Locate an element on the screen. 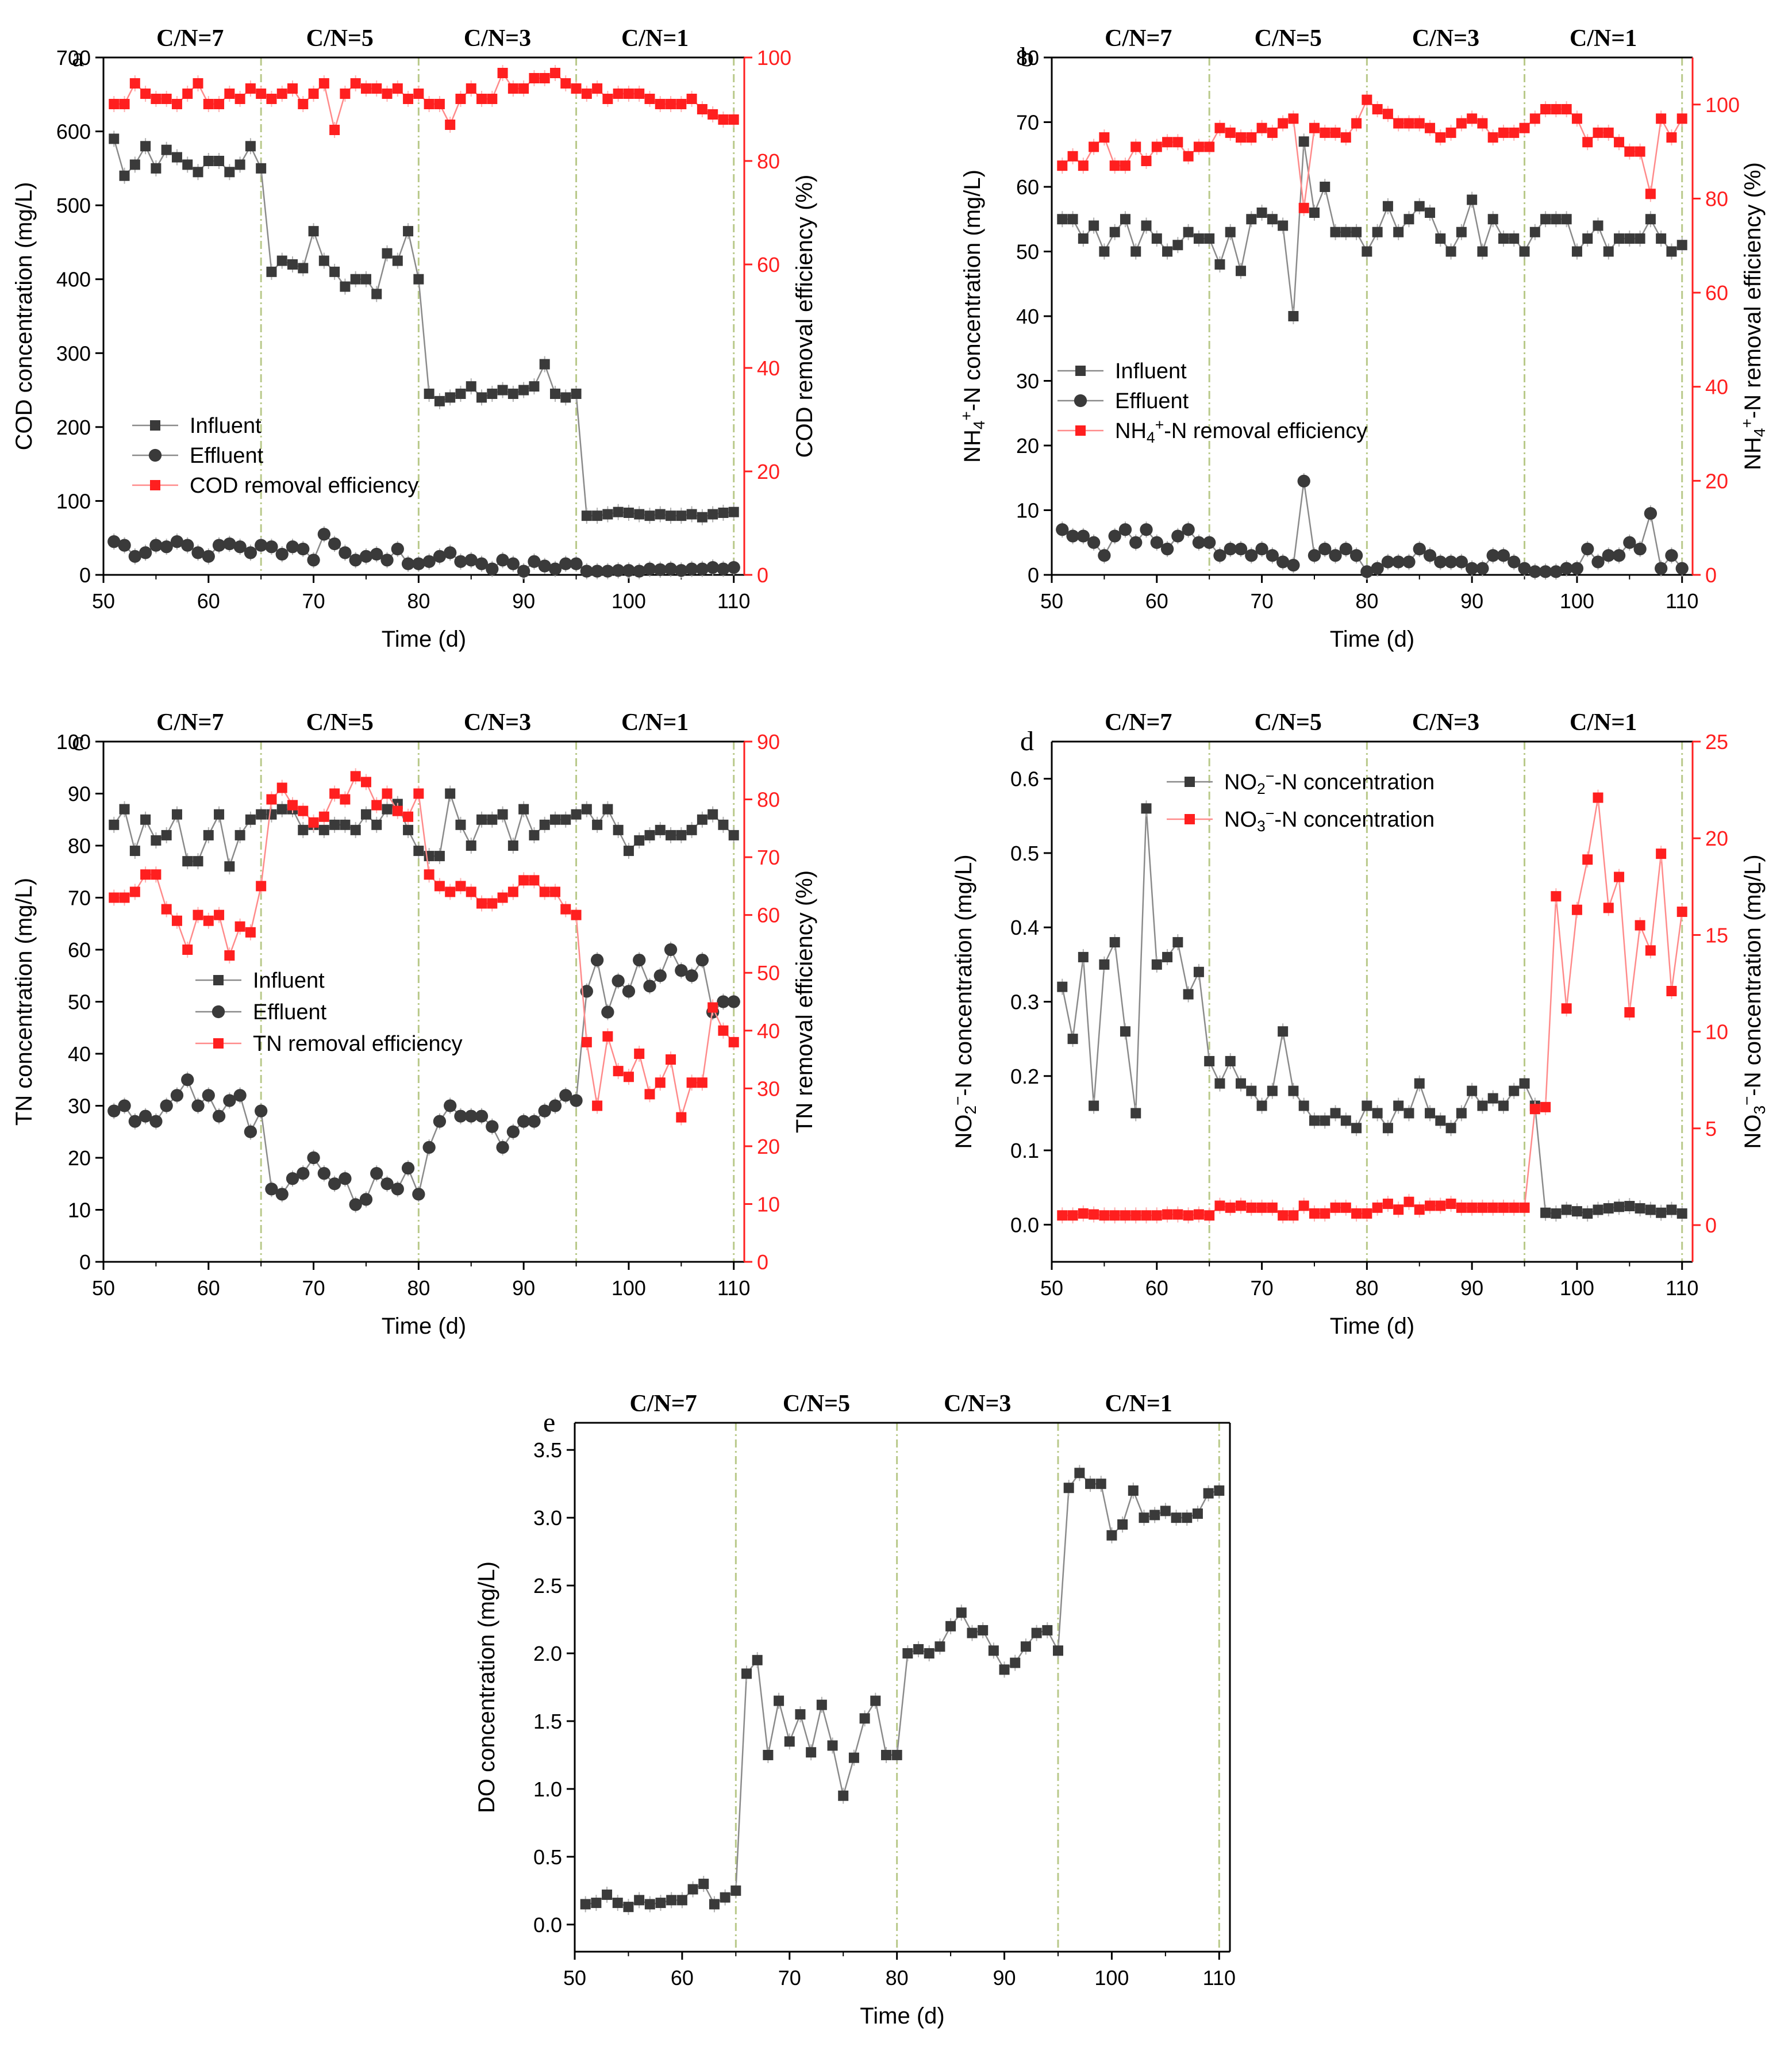 Image resolution: width=1792 pixels, height=2054 pixels. y-right-tick-label: 0 is located at coordinates (1711, 1226).